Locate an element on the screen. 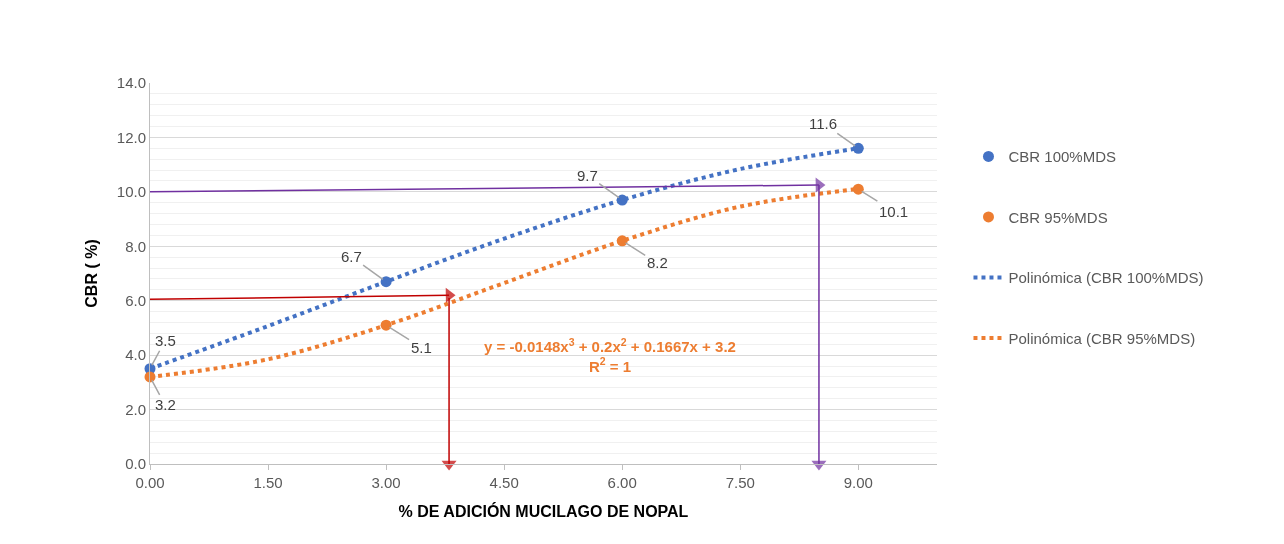  data-label: 8.2 is located at coordinates (657, 262).